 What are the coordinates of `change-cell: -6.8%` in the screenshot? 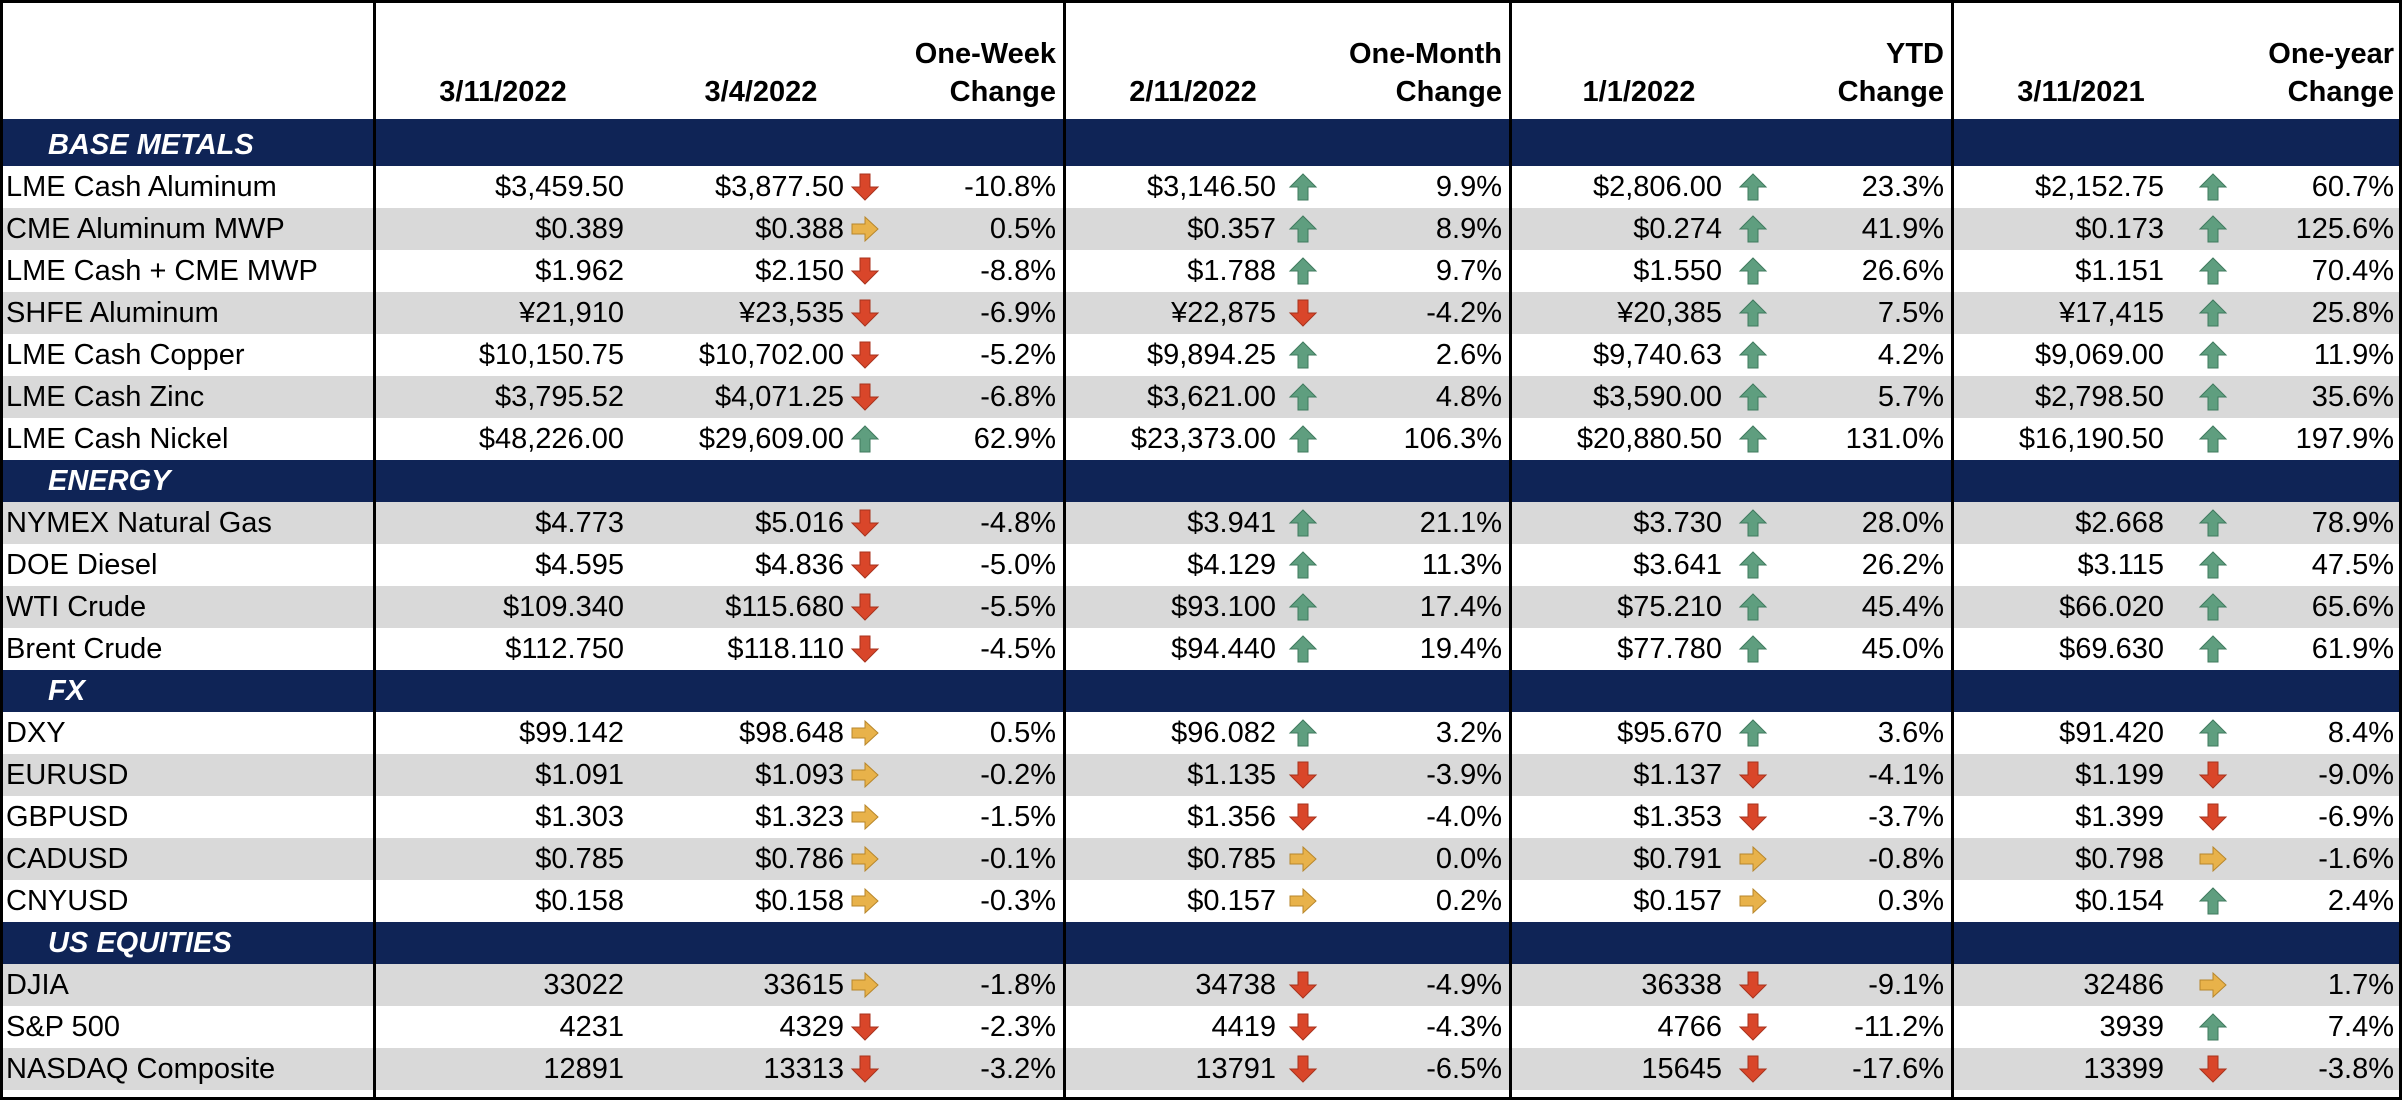 It's located at (1018, 397).